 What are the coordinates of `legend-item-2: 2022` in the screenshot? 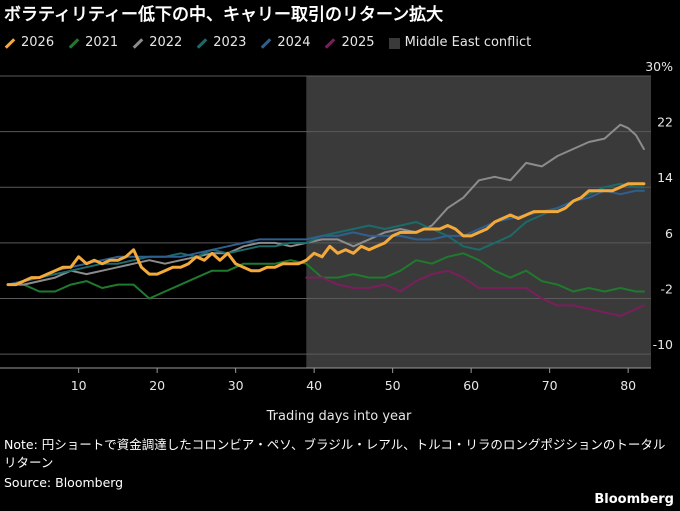 It's located at (157, 43).